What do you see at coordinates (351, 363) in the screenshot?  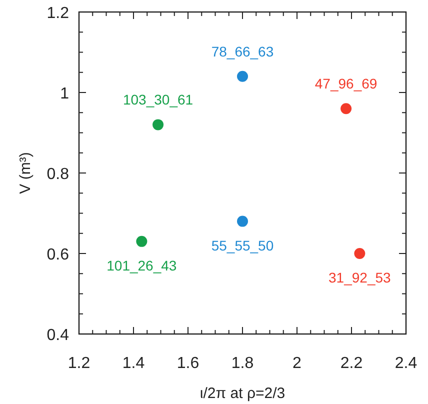 I see `x-tick-label: 2.2` at bounding box center [351, 363].